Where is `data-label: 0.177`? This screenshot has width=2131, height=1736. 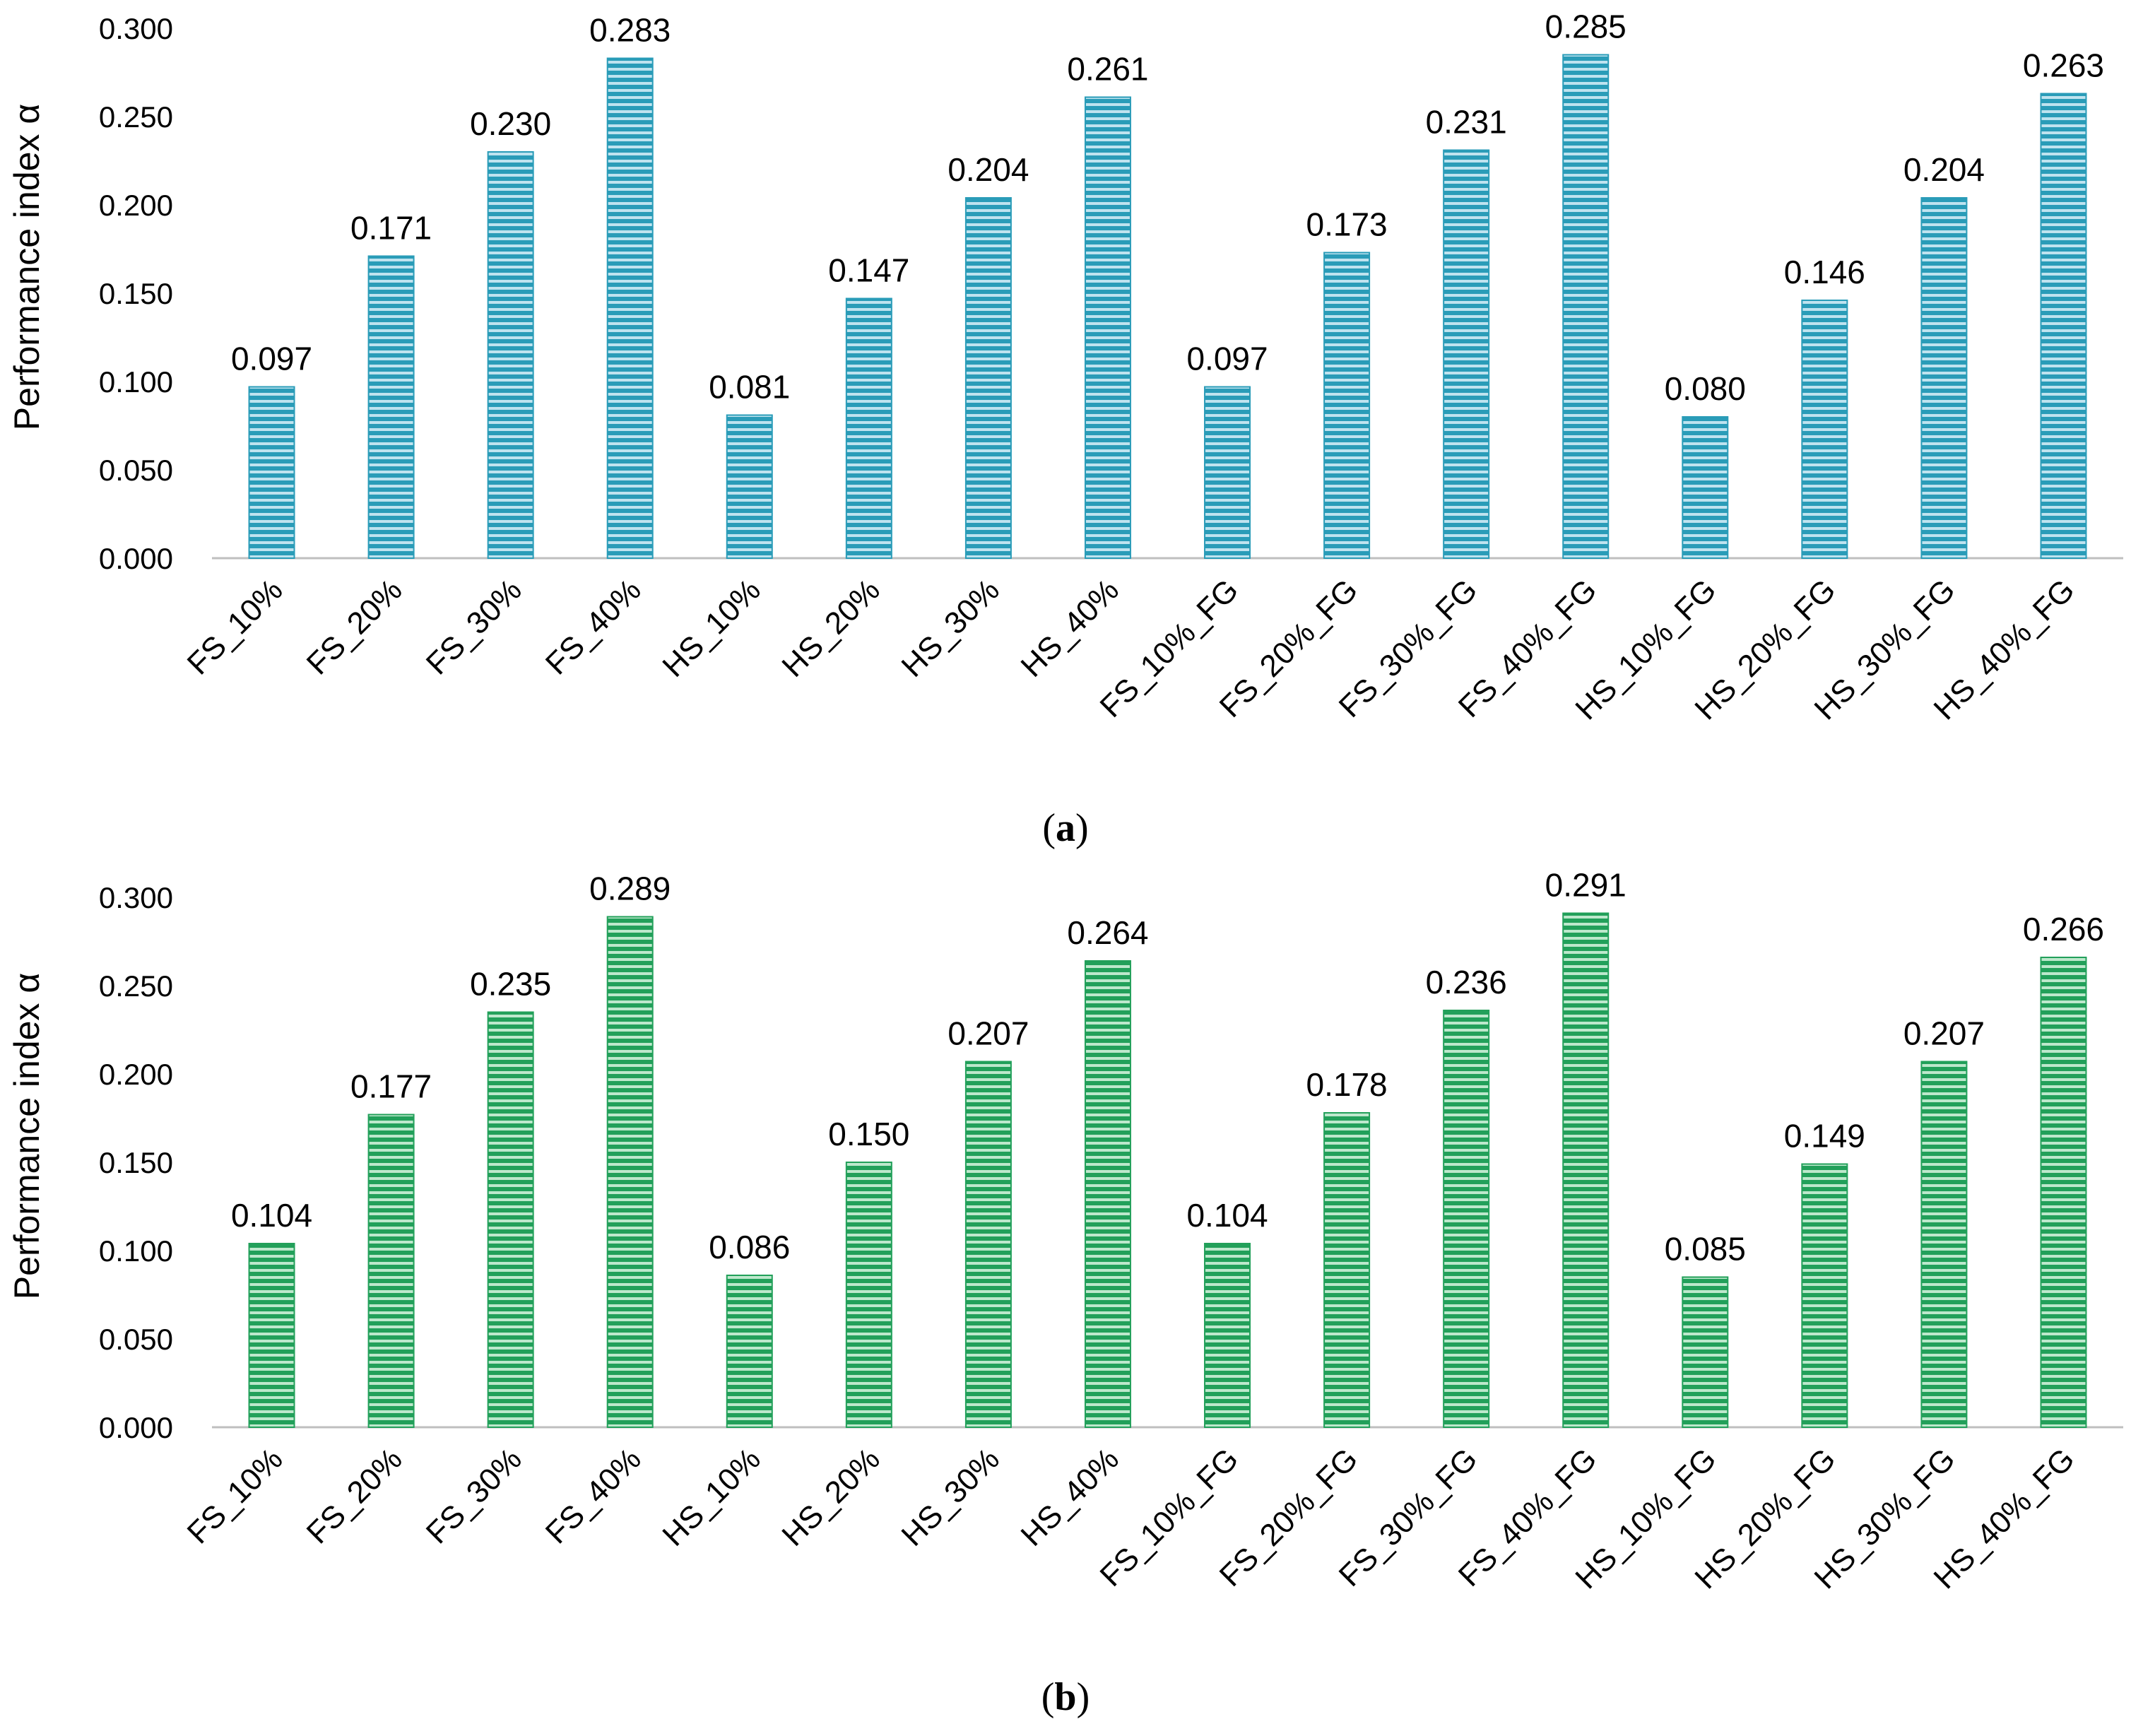 data-label: 0.177 is located at coordinates (391, 1086).